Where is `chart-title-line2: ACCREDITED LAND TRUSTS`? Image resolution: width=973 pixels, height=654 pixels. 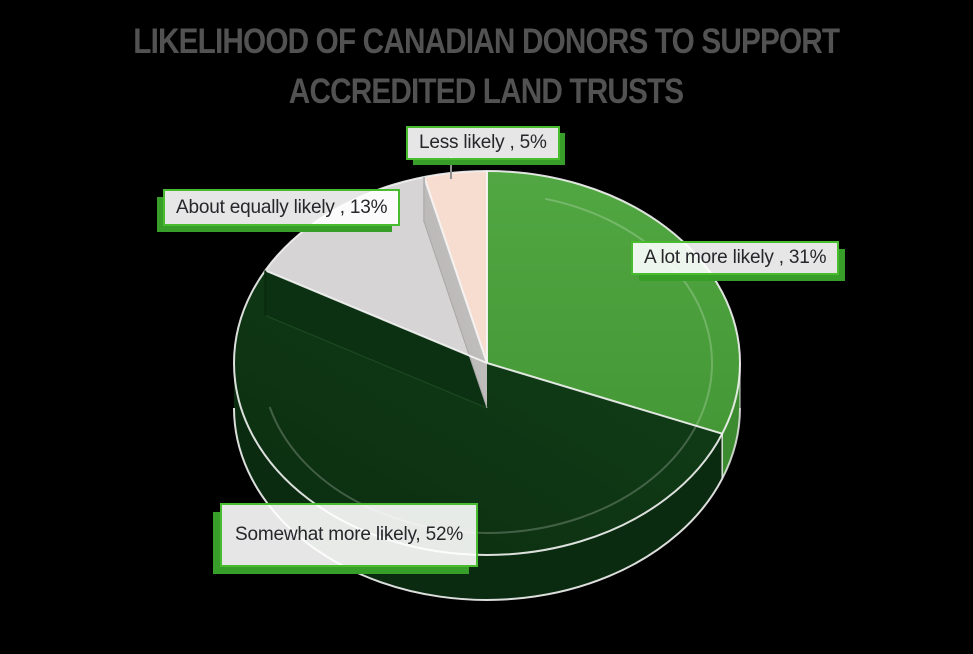 chart-title-line2: ACCREDITED LAND TRUSTS is located at coordinates (486, 91).